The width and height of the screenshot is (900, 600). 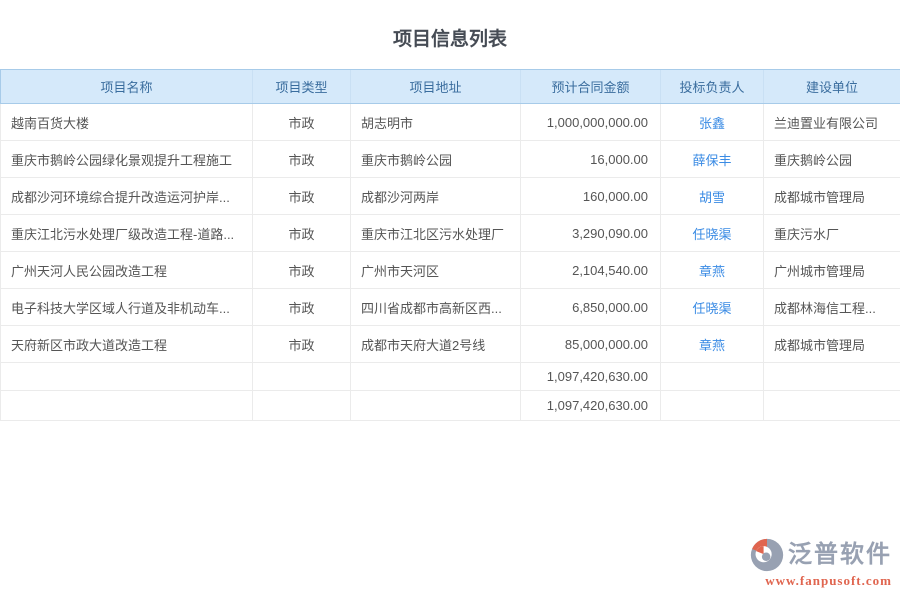 What do you see at coordinates (828, 580) in the screenshot?
I see `fanpu-website-link: www.fanpusoft.com` at bounding box center [828, 580].